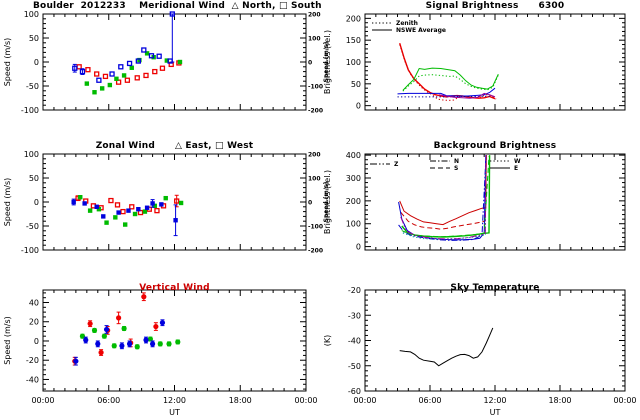  Describe the element at coordinates (516, 168) in the screenshot. I see `svg-text: E` at that location.